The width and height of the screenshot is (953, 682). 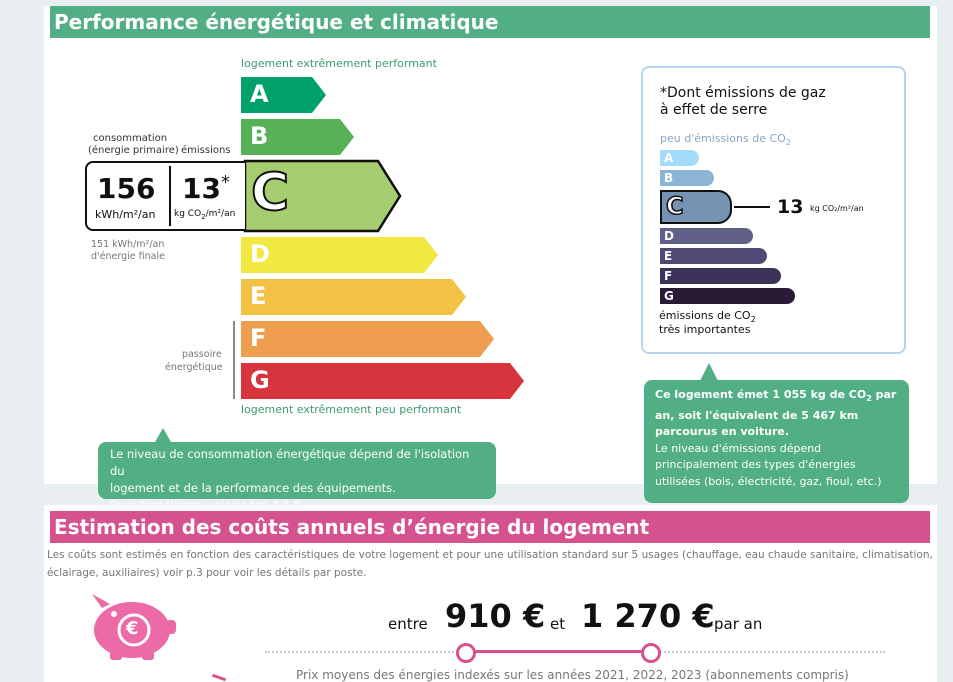 I want to click on bottom-performance-label: logement extrêmement peu performant, so click(x=351, y=409).